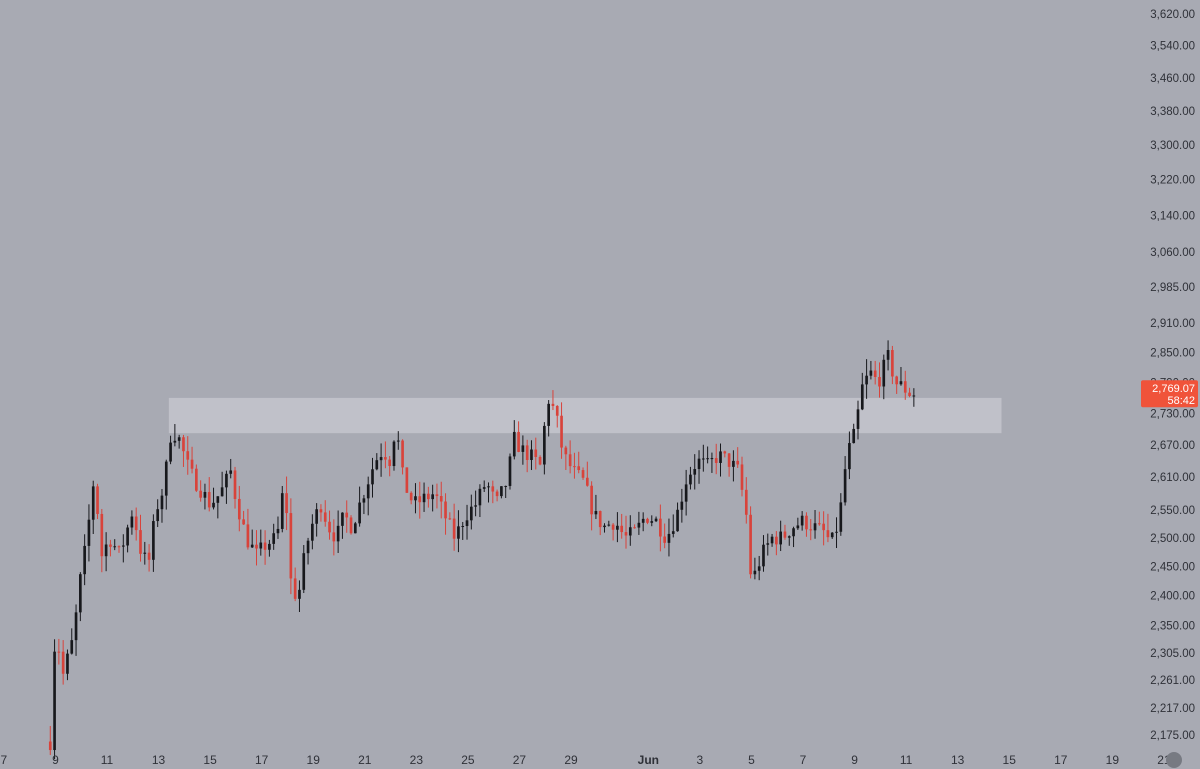 This screenshot has height=769, width=1200. Describe the element at coordinates (1172, 146) in the screenshot. I see `price-tick-label: 3,300.00` at that location.